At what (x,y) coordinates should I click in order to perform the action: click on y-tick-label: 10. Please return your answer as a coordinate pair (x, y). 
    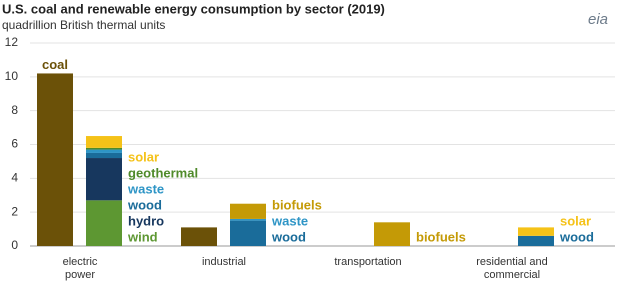
    Looking at the image, I should click on (12, 76).